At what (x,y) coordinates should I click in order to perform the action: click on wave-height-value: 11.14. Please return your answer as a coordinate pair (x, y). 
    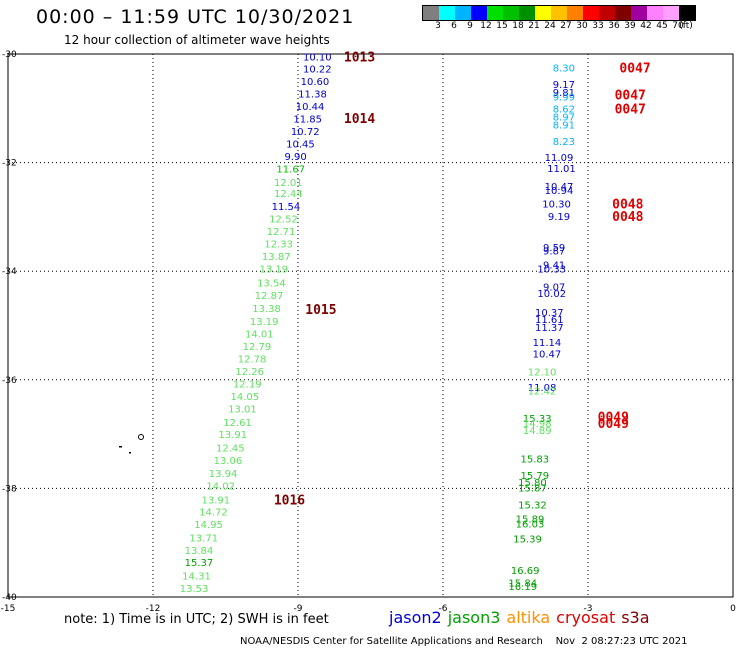
    Looking at the image, I should click on (547, 343).